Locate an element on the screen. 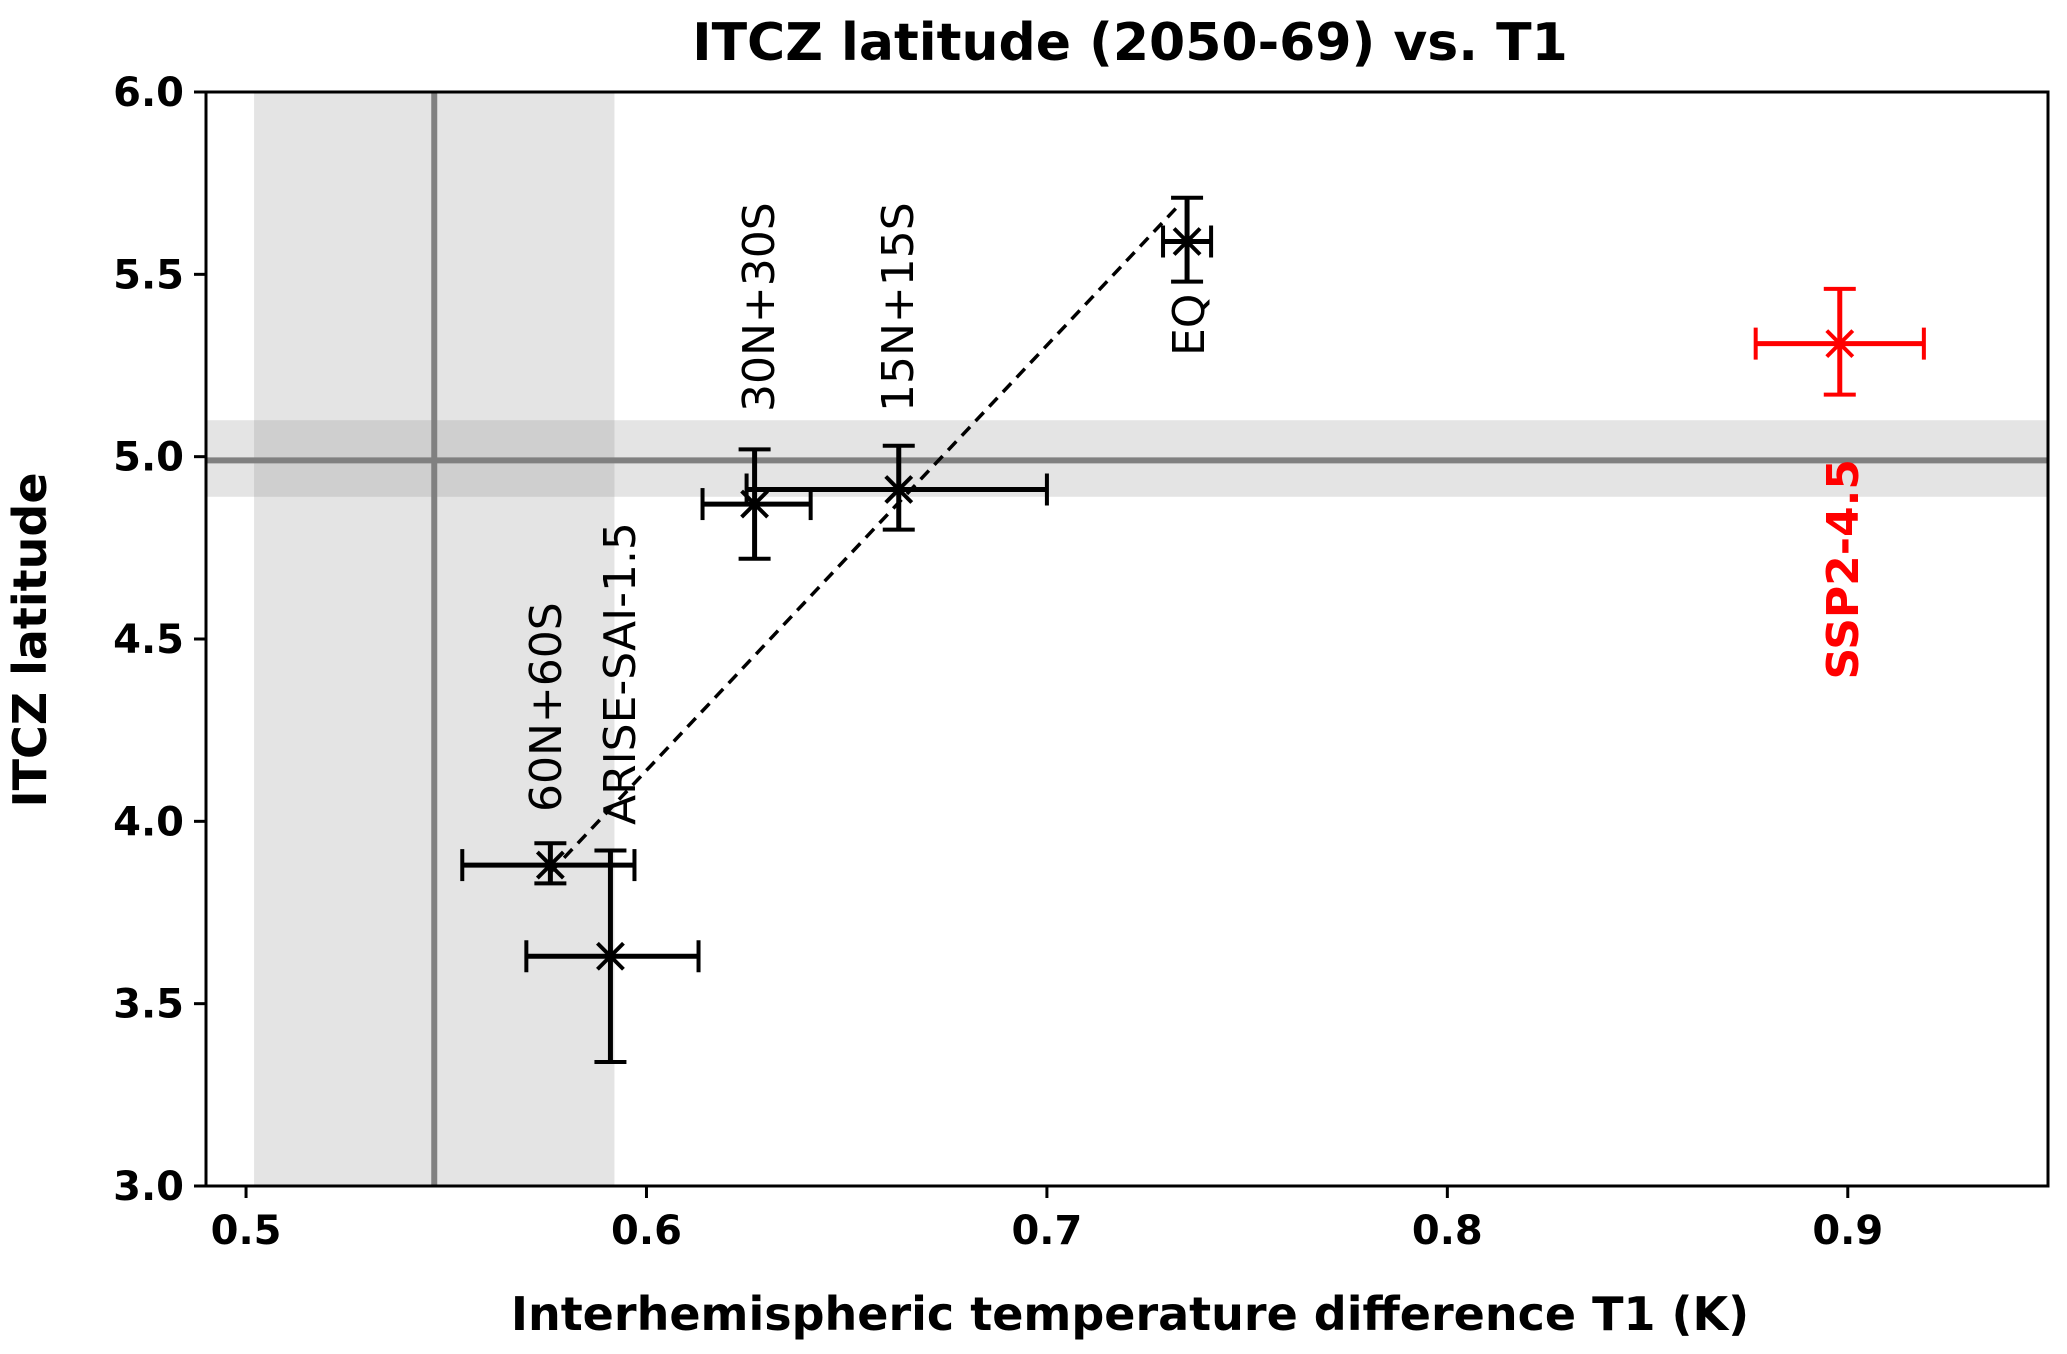  data-point-60n-60s is located at coordinates (548, 863).